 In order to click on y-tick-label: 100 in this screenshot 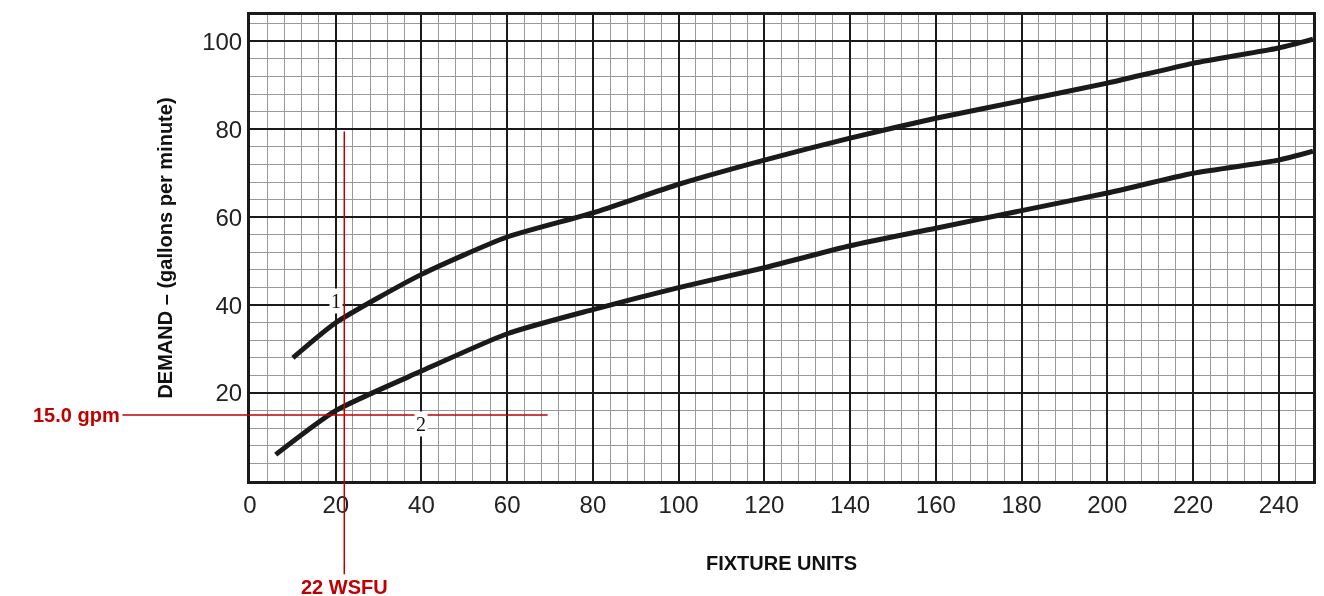, I will do `click(222, 41)`.